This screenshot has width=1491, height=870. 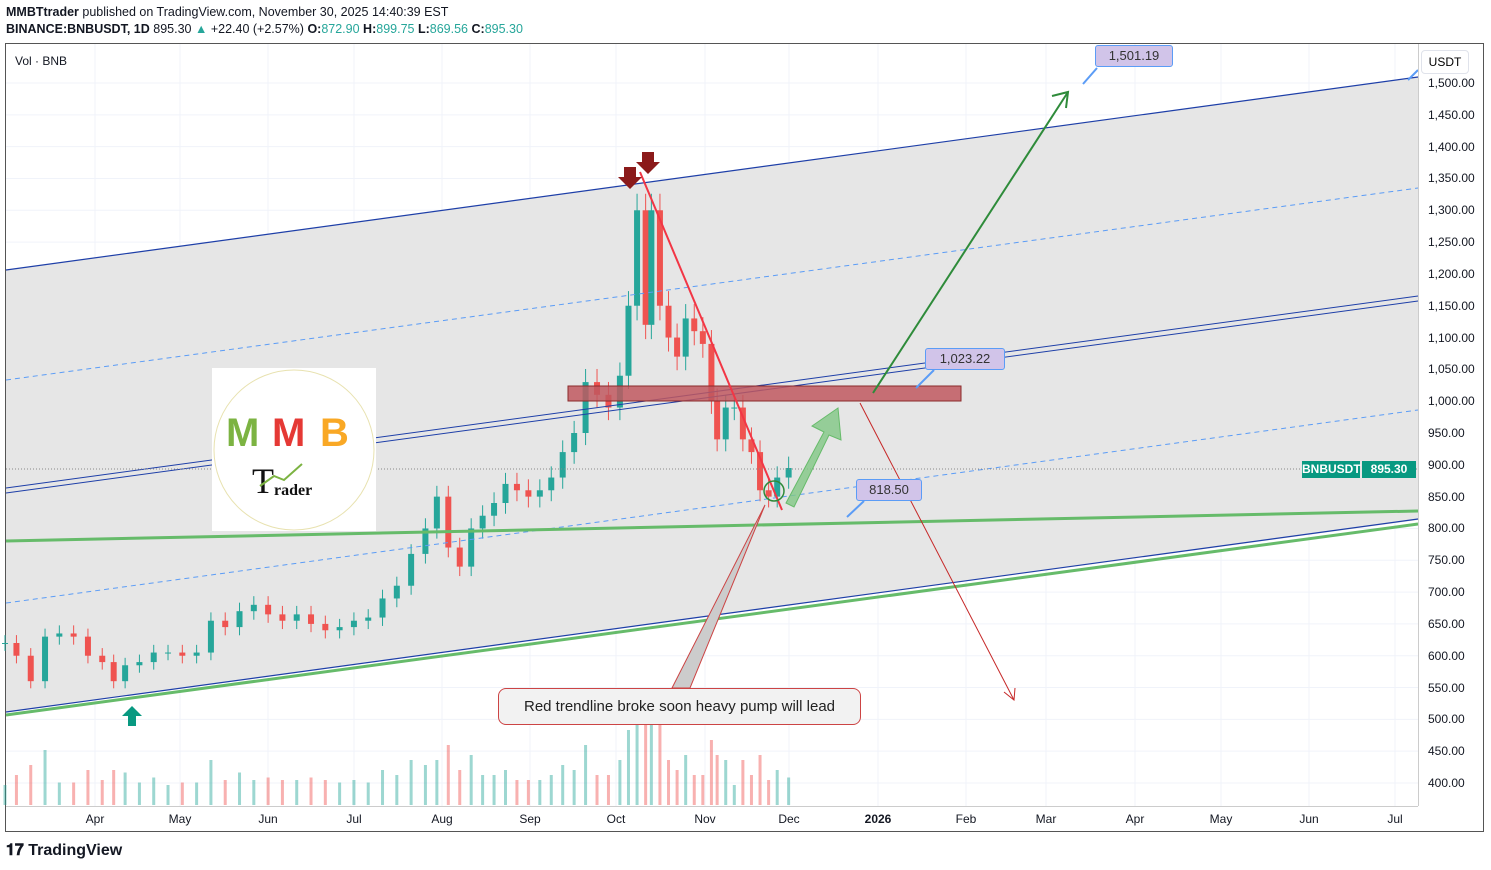 What do you see at coordinates (1446, 496) in the screenshot?
I see `y-tick: 850.00` at bounding box center [1446, 496].